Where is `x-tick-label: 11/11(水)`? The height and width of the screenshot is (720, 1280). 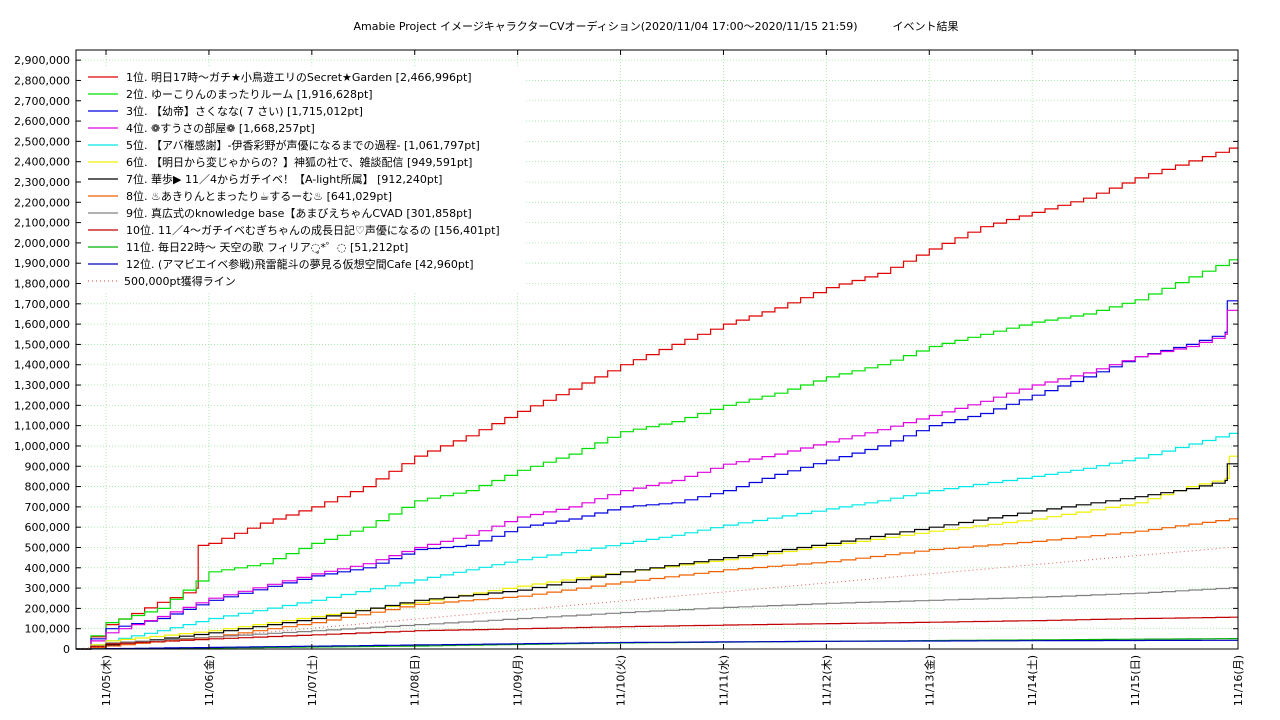 x-tick-label: 11/11(水) is located at coordinates (723, 680).